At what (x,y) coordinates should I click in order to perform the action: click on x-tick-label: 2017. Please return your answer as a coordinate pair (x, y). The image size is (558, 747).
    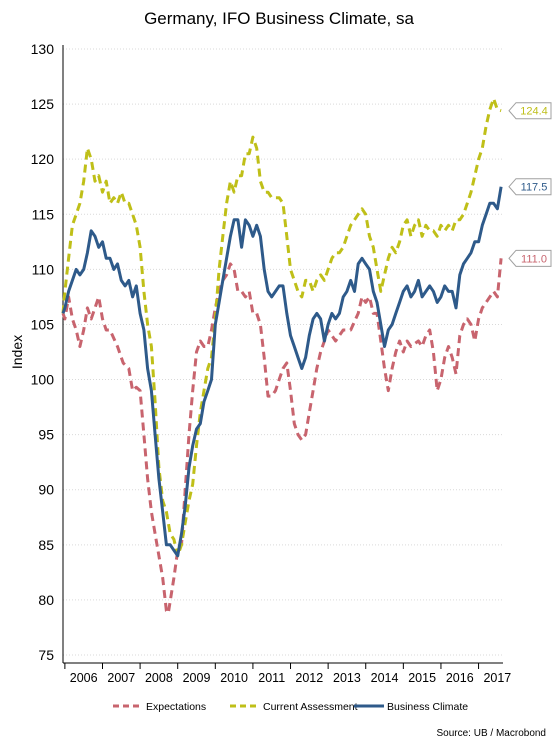
    Looking at the image, I should click on (497, 678).